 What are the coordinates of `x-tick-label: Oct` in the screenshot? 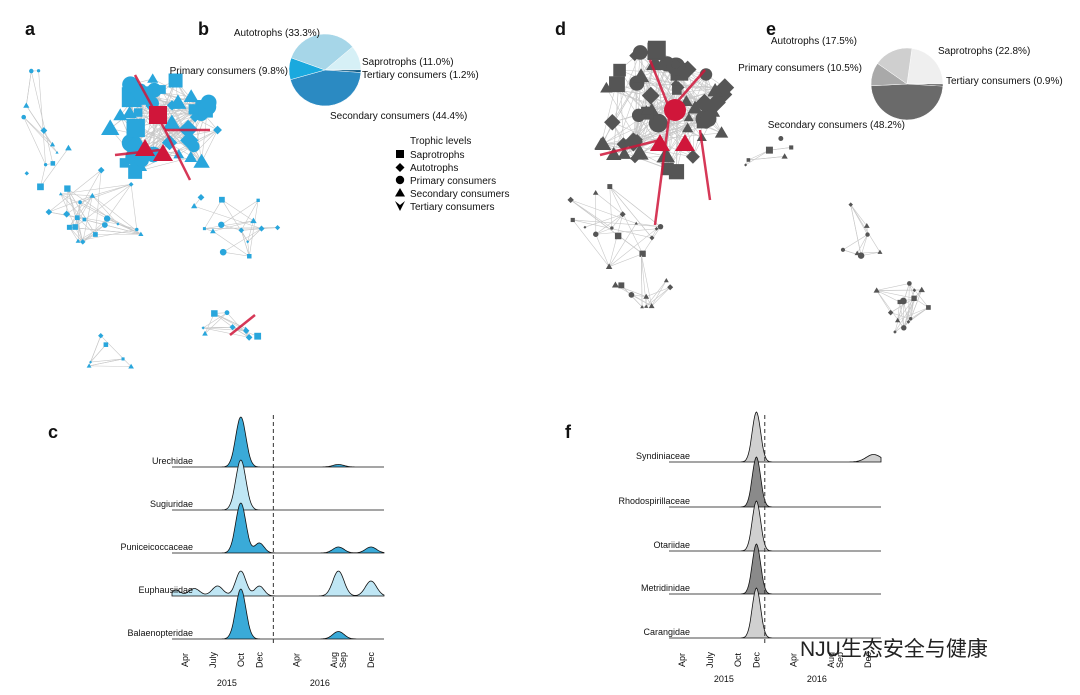 It's located at (241, 660).